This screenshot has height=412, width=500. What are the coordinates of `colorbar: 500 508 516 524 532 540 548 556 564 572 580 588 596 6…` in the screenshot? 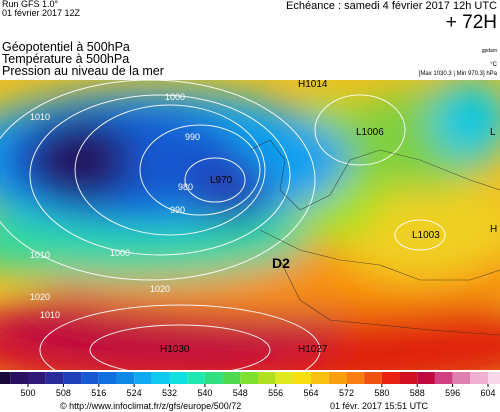 It's located at (250, 385).